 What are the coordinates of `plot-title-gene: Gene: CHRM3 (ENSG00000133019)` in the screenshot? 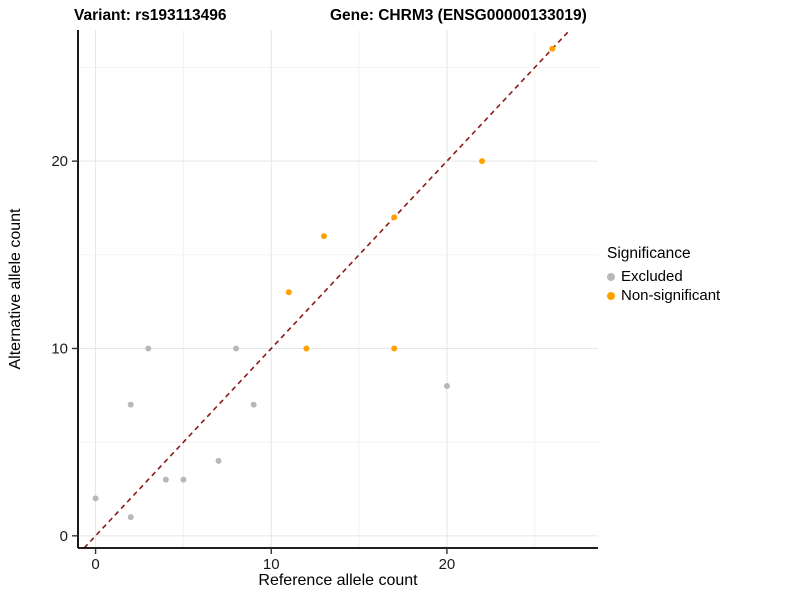 It's located at (458, 15).